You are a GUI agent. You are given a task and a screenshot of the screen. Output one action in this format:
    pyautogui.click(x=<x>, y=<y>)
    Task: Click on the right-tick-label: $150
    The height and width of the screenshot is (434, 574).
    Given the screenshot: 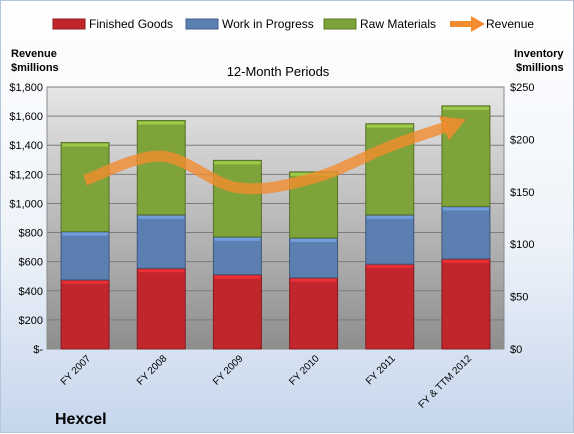 What is the action you would take?
    pyautogui.click(x=522, y=193)
    